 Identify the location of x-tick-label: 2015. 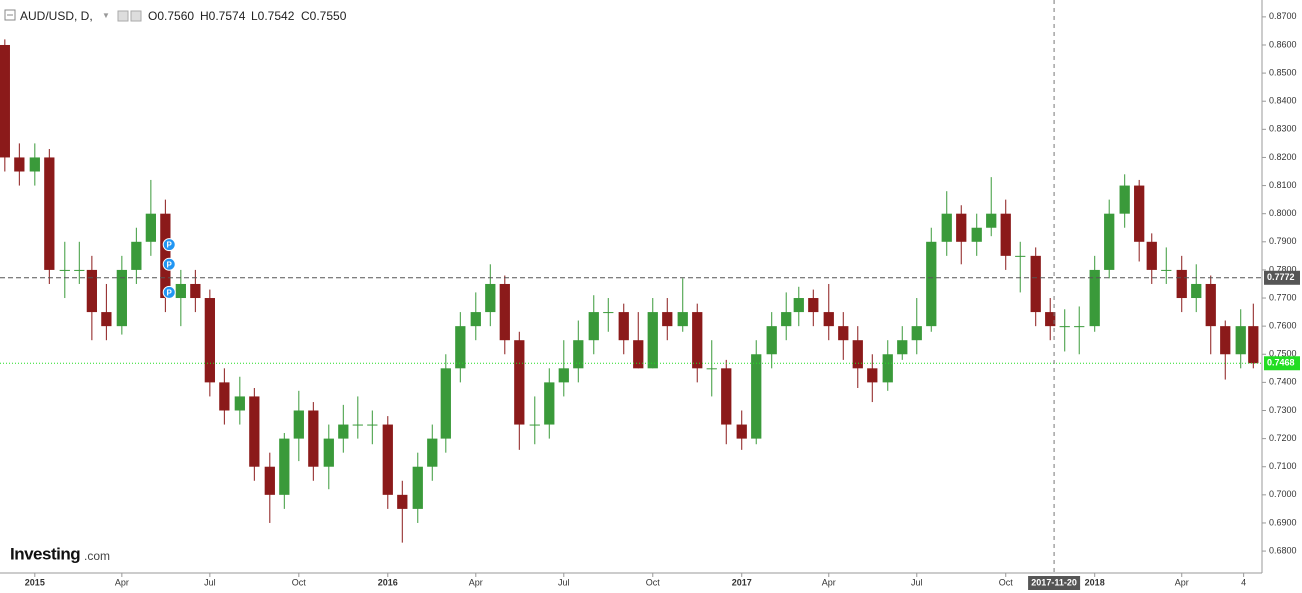
(35, 582).